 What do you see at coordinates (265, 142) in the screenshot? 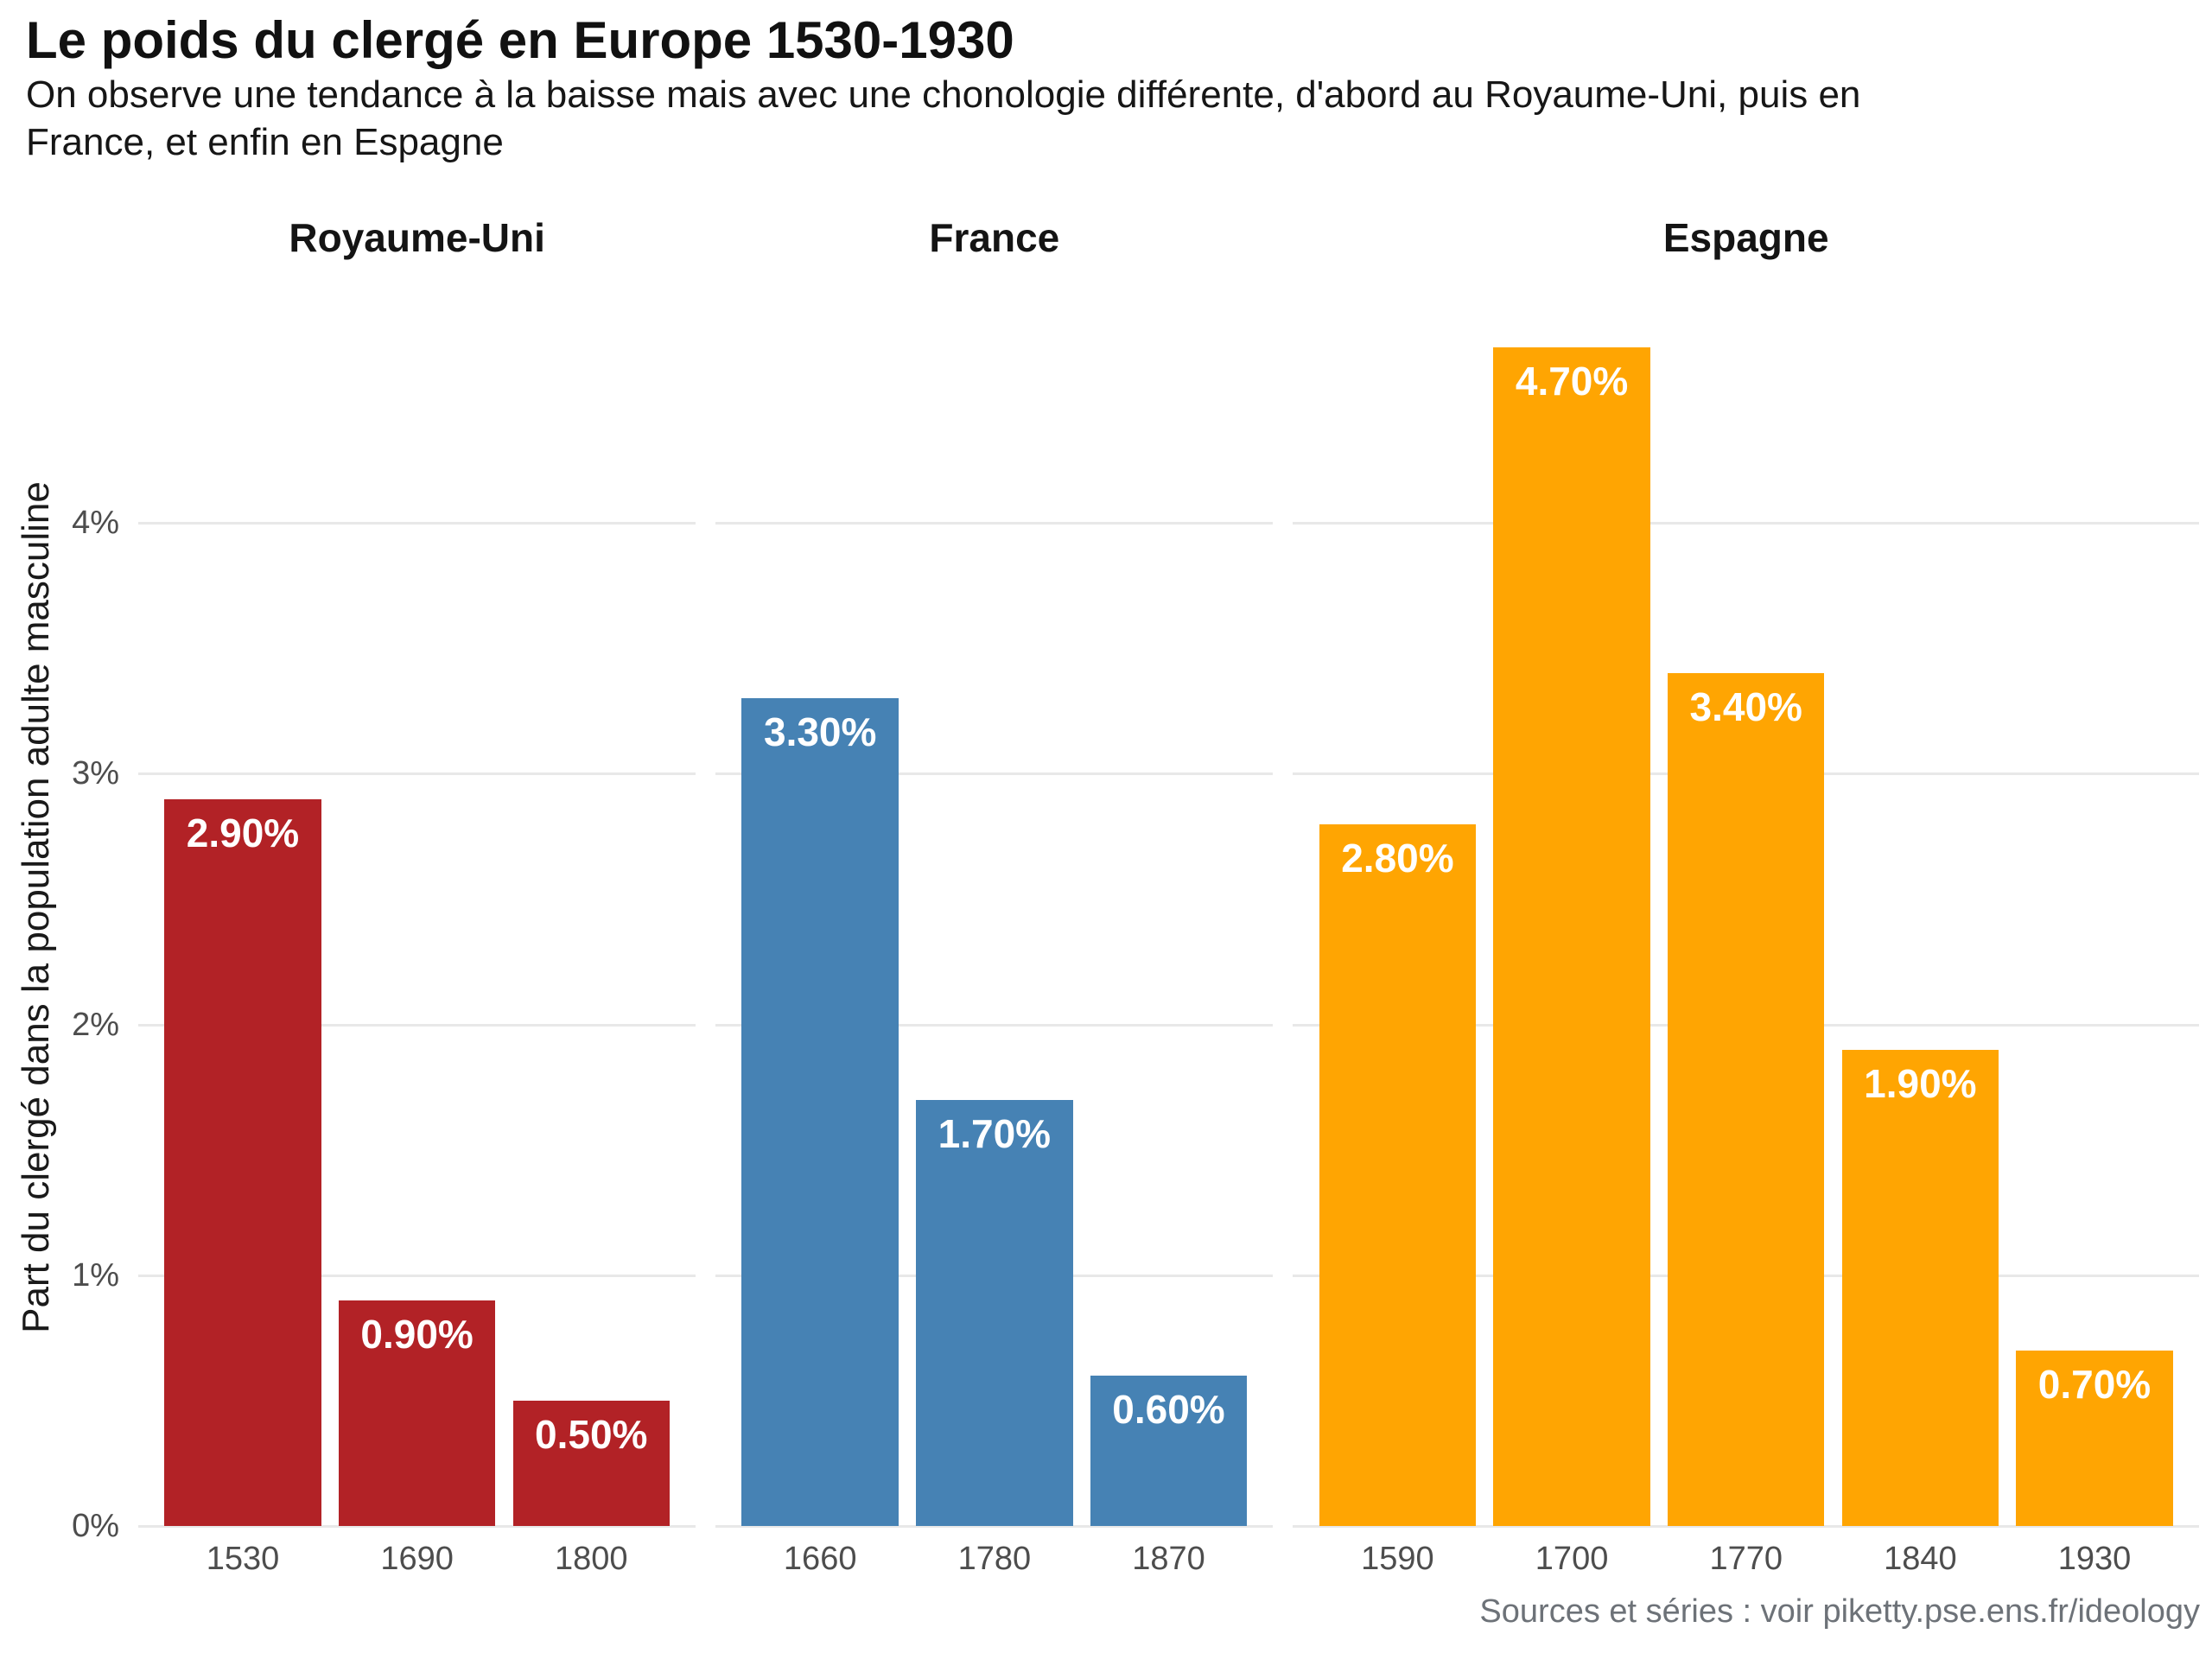
I see `chart-subtitle-line-2: France, et enfin en Espagne` at bounding box center [265, 142].